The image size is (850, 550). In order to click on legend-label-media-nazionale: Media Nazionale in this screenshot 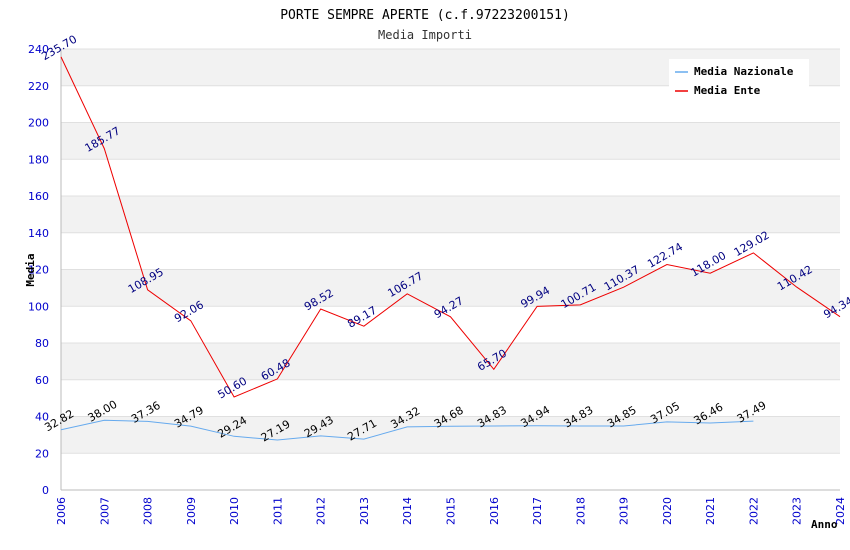, I will do `click(744, 71)`.